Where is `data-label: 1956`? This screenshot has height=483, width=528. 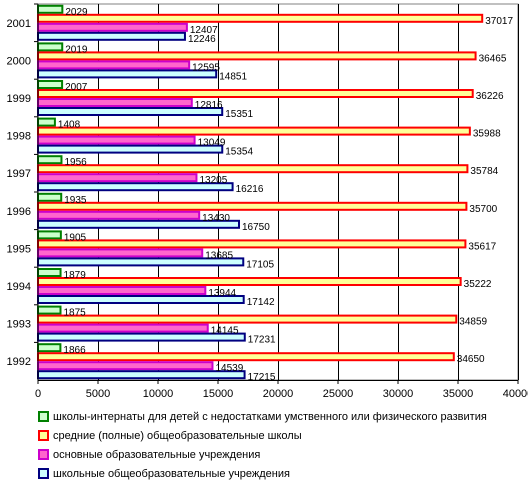
data-label: 1956 is located at coordinates (75, 162).